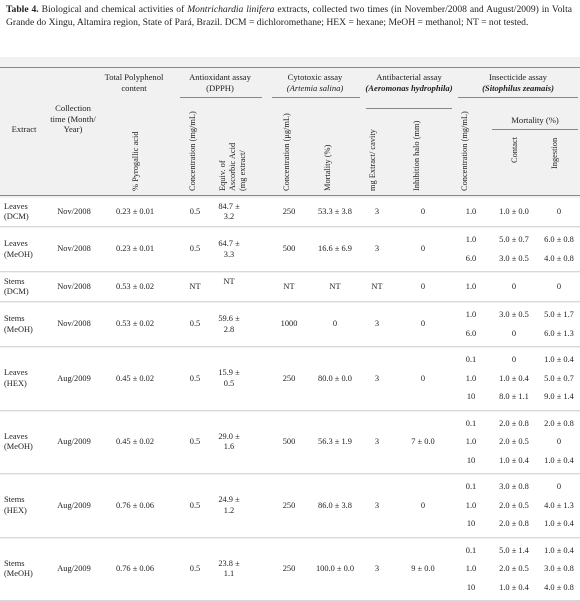  I want to click on caption-label: Table 4., so click(22, 9).